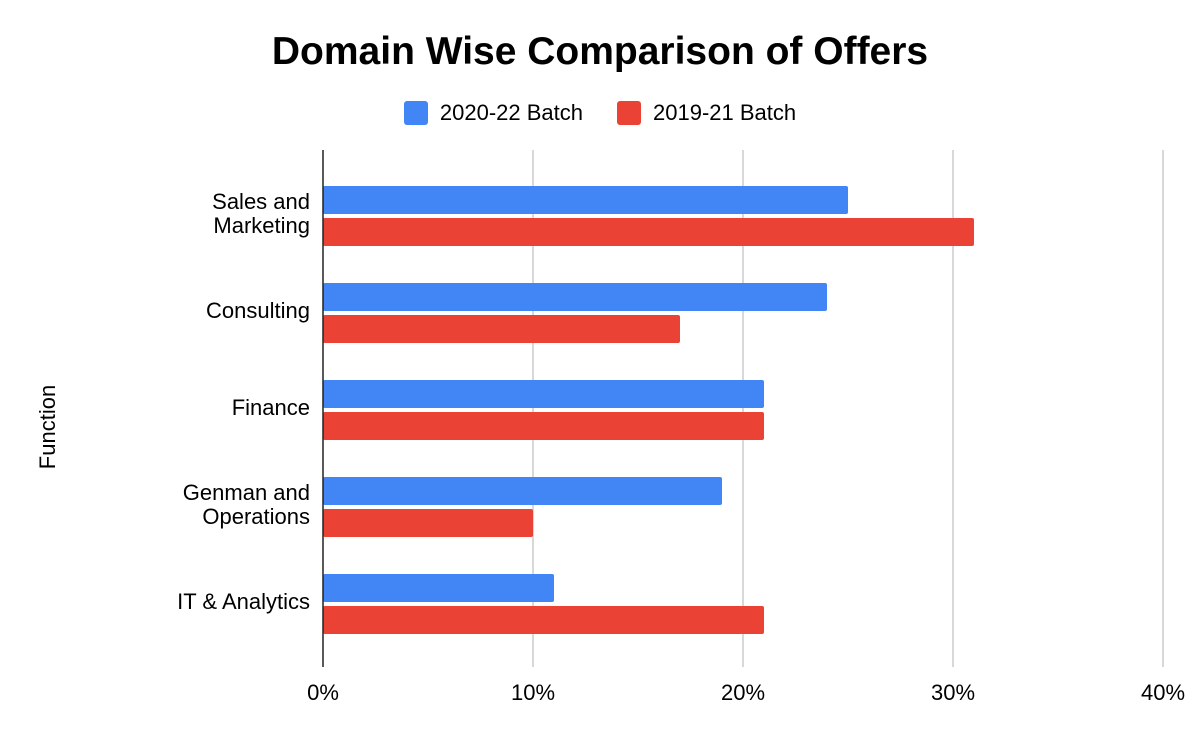  What do you see at coordinates (200, 214) in the screenshot?
I see `category-label-0: Sales and Marketing` at bounding box center [200, 214].